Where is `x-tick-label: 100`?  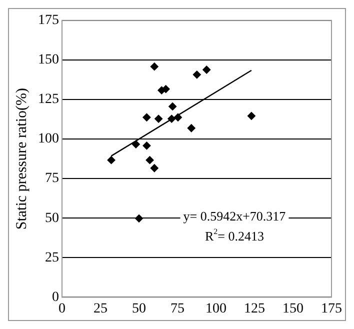 x-tick-label: 100 is located at coordinates (216, 308).